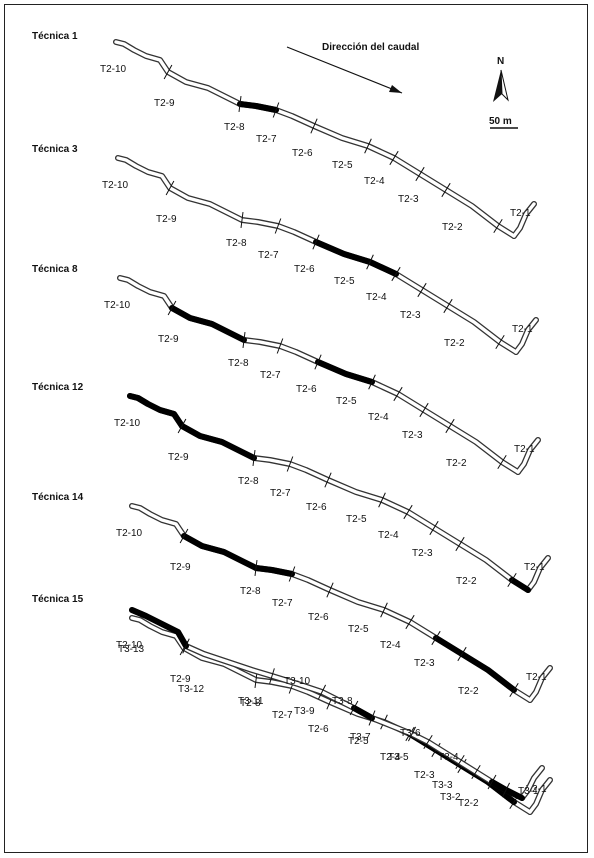 The image size is (594, 858). What do you see at coordinates (448, 757) in the screenshot?
I see `segment-label: T3-4` at bounding box center [448, 757].